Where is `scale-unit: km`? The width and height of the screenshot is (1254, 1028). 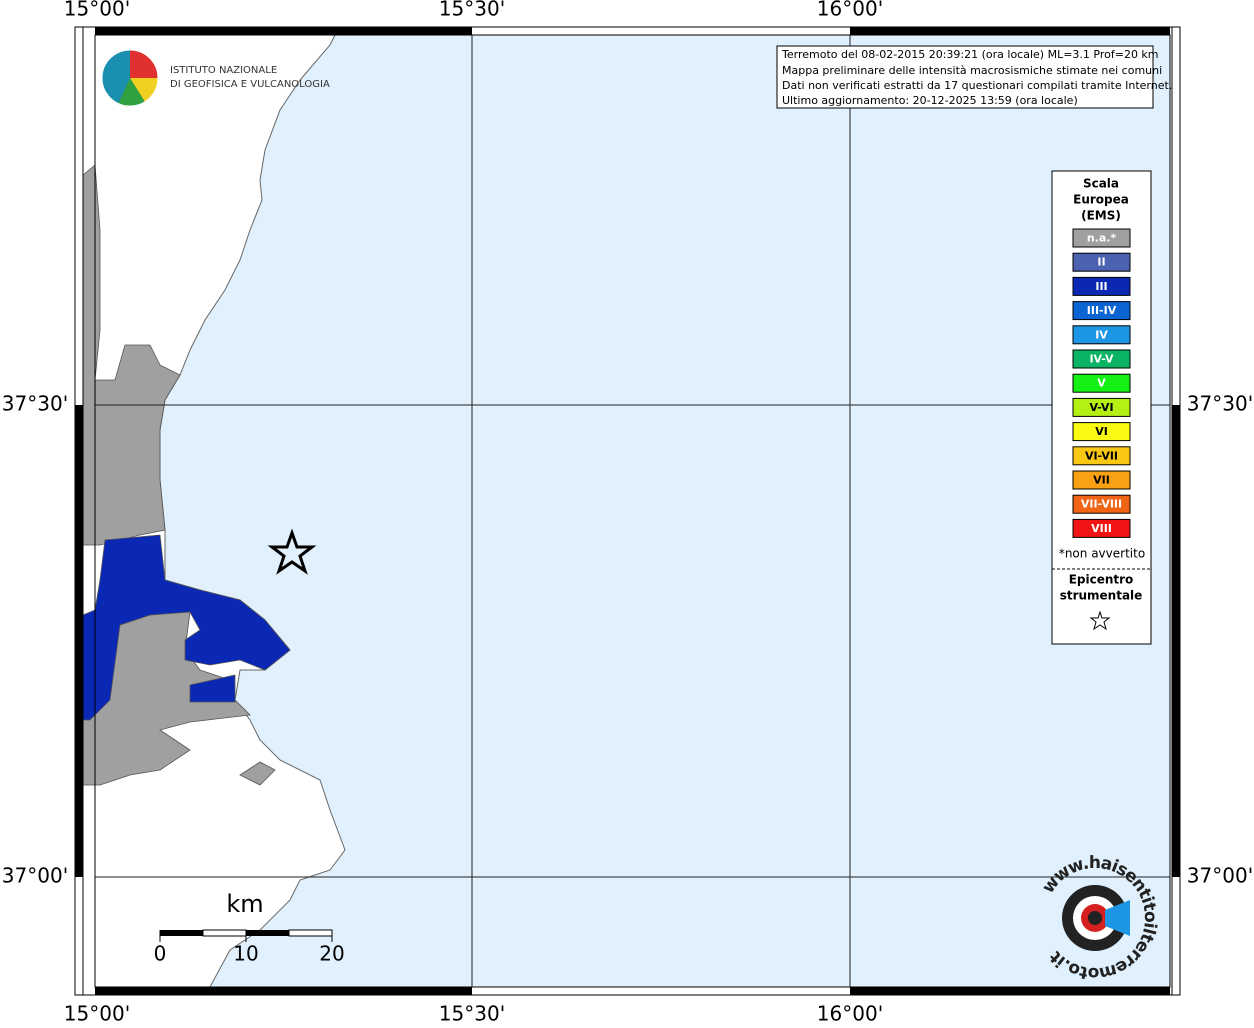 scale-unit: km is located at coordinates (244, 904).